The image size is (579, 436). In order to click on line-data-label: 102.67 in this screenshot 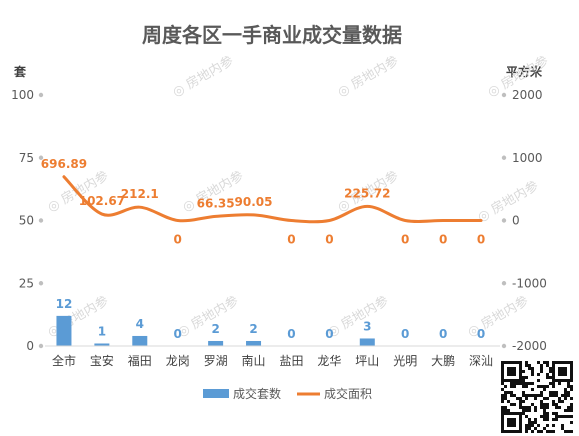, I will do `click(102, 201)`.